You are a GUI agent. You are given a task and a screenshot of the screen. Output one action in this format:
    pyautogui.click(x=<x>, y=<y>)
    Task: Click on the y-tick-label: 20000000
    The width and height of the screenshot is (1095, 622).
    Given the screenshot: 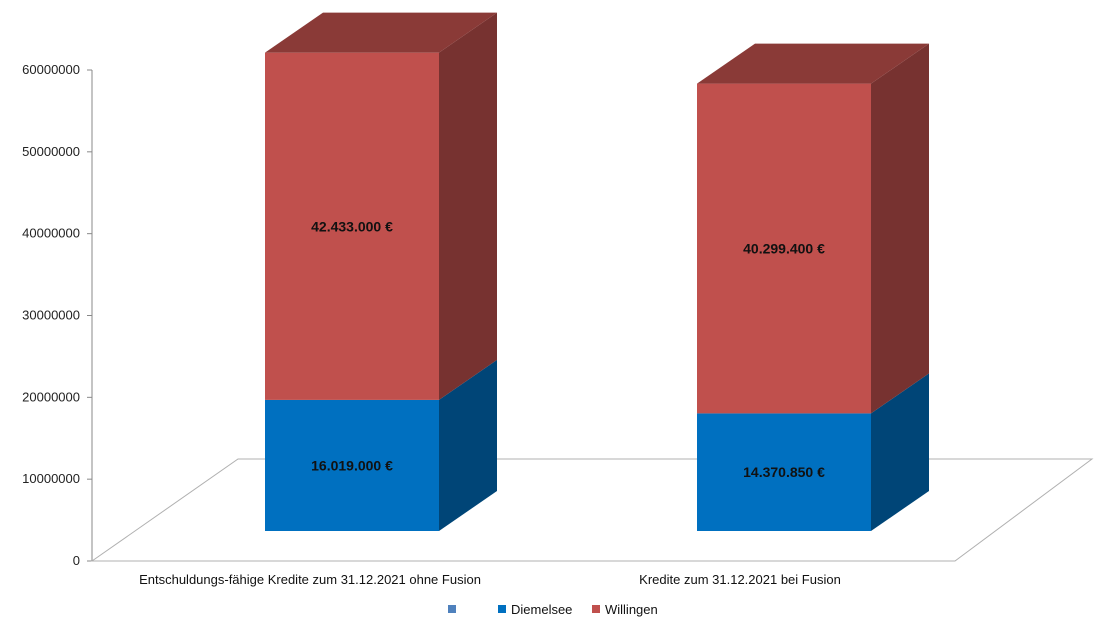 What is the action you would take?
    pyautogui.click(x=51, y=396)
    